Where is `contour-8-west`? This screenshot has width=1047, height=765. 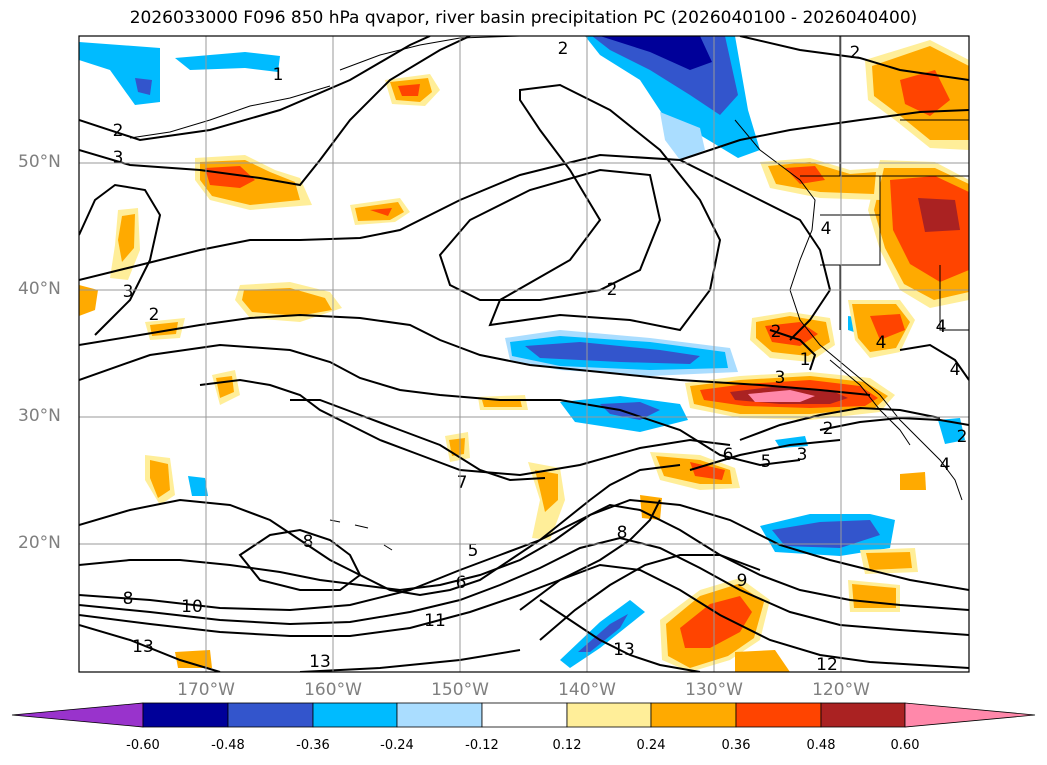 contour-8-west is located at coordinates (380, 530).